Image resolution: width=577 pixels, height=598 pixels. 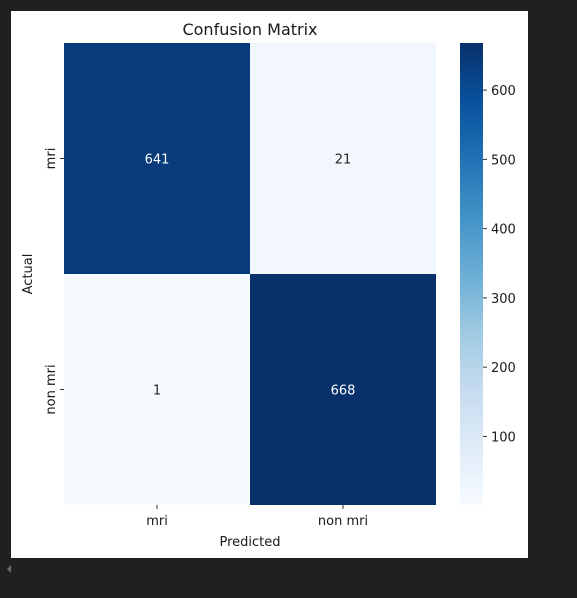 What do you see at coordinates (503, 368) in the screenshot?
I see `colorbar-tick-label: 200` at bounding box center [503, 368].